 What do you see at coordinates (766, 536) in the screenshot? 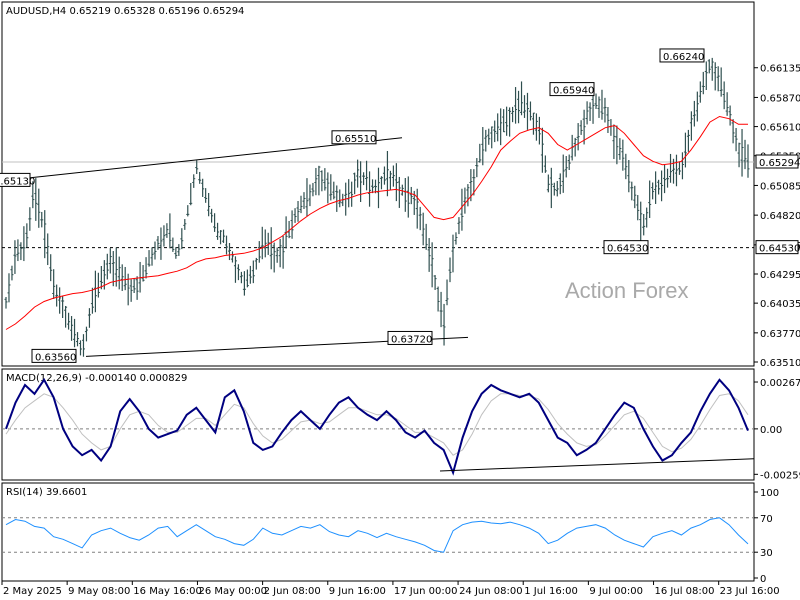
I see `rsi-y-axis: 100 70 30 0` at bounding box center [766, 536].